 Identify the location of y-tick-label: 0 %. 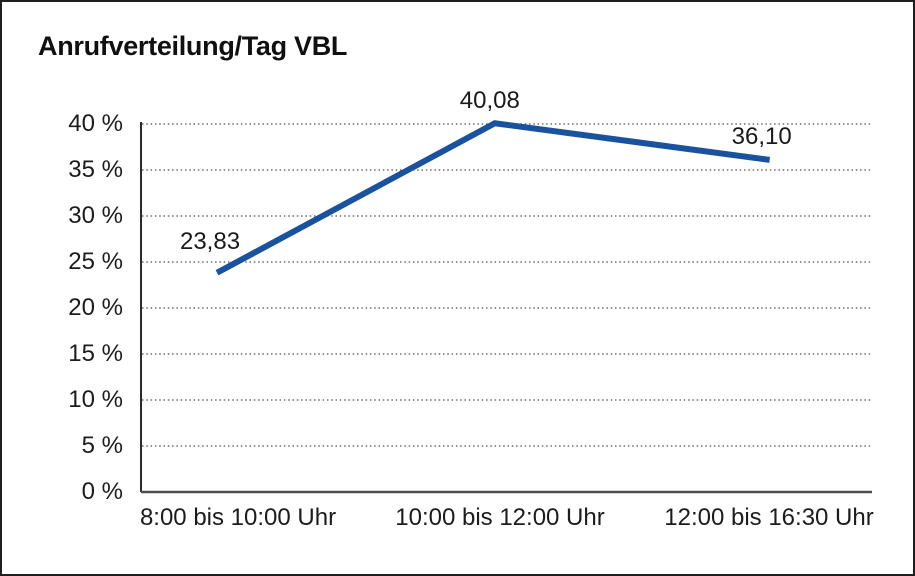
(102, 491).